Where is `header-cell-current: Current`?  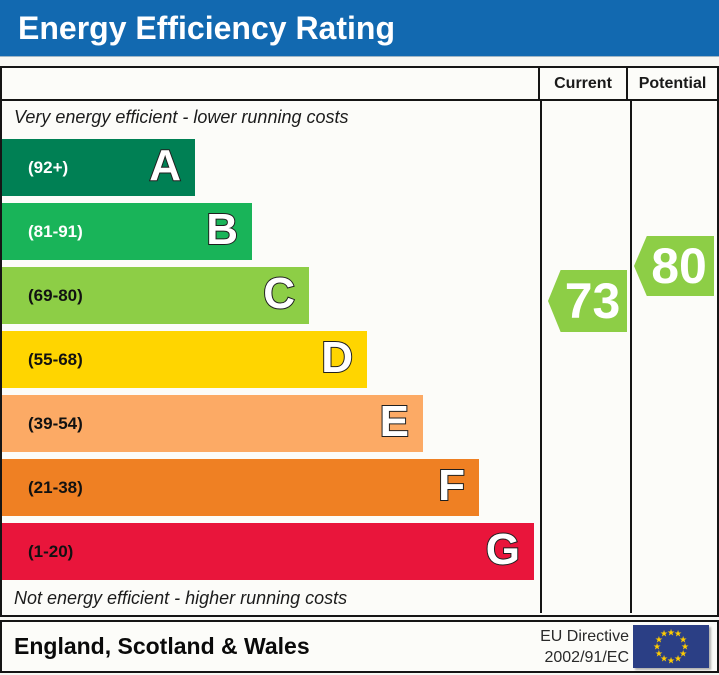 header-cell-current: Current is located at coordinates (584, 83).